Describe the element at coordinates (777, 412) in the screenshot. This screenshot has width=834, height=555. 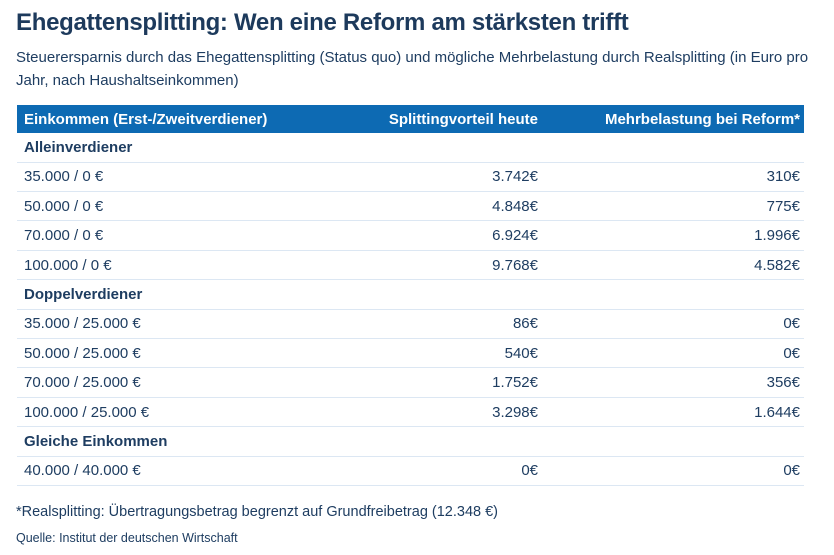
I see `reform-burden-cell: 1.644€` at that location.